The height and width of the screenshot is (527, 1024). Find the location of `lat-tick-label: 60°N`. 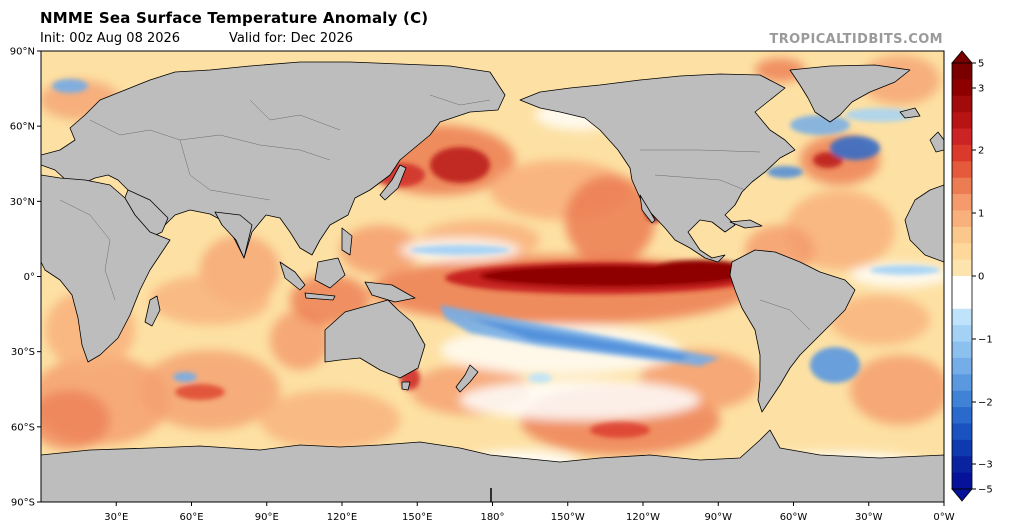

lat-tick-label: 60°N is located at coordinates (22, 127).